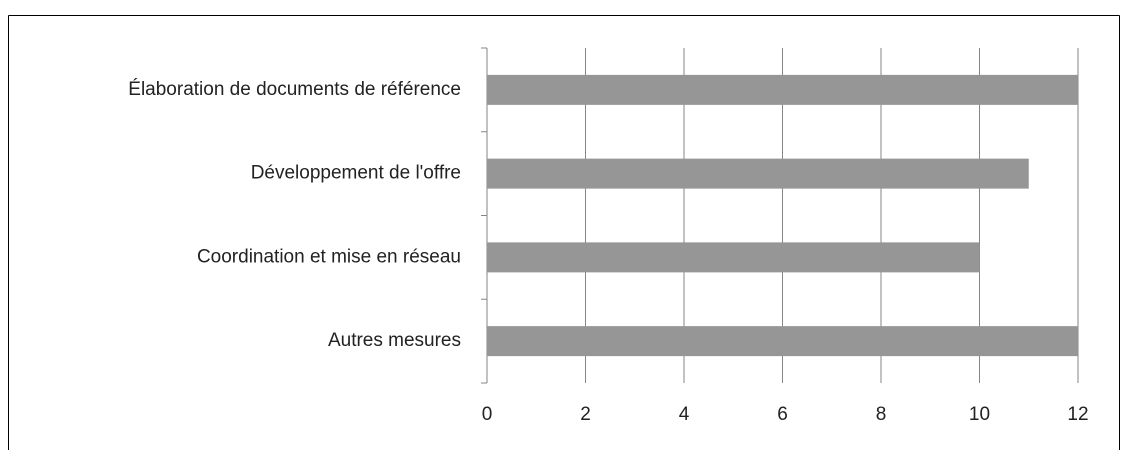 The height and width of the screenshot is (450, 1129). I want to click on x-tick-label: 10, so click(979, 414).